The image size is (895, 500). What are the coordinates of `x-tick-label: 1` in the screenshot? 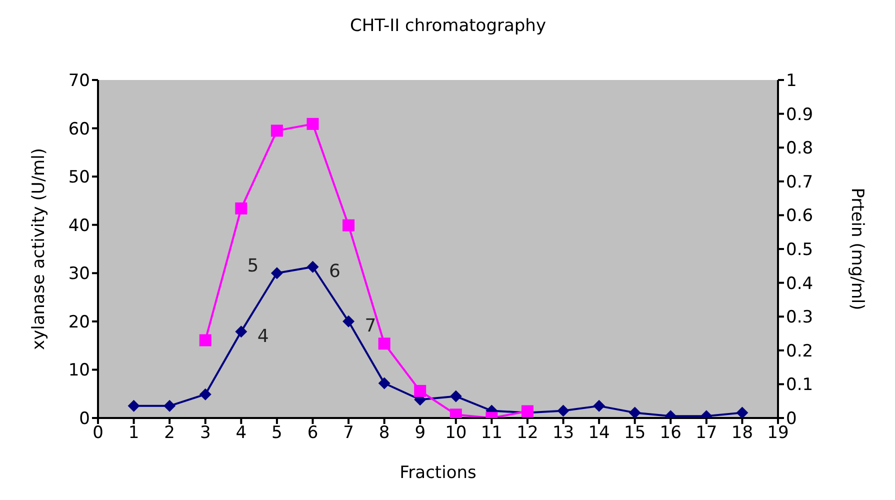 It's located at (134, 433).